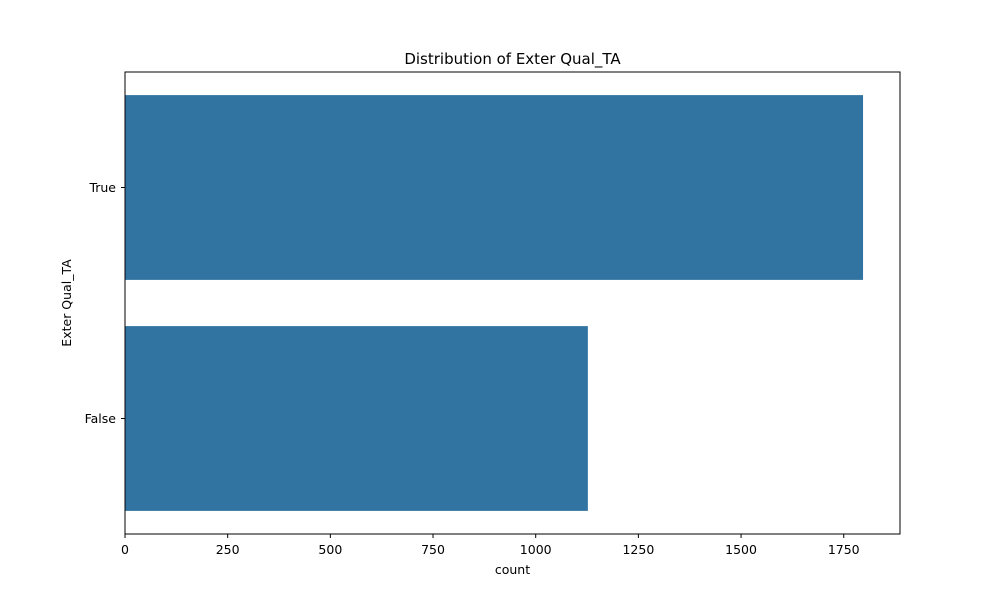 The image size is (1000, 605). I want to click on chart-title: Distribution of Exter Qual_TA, so click(512, 59).